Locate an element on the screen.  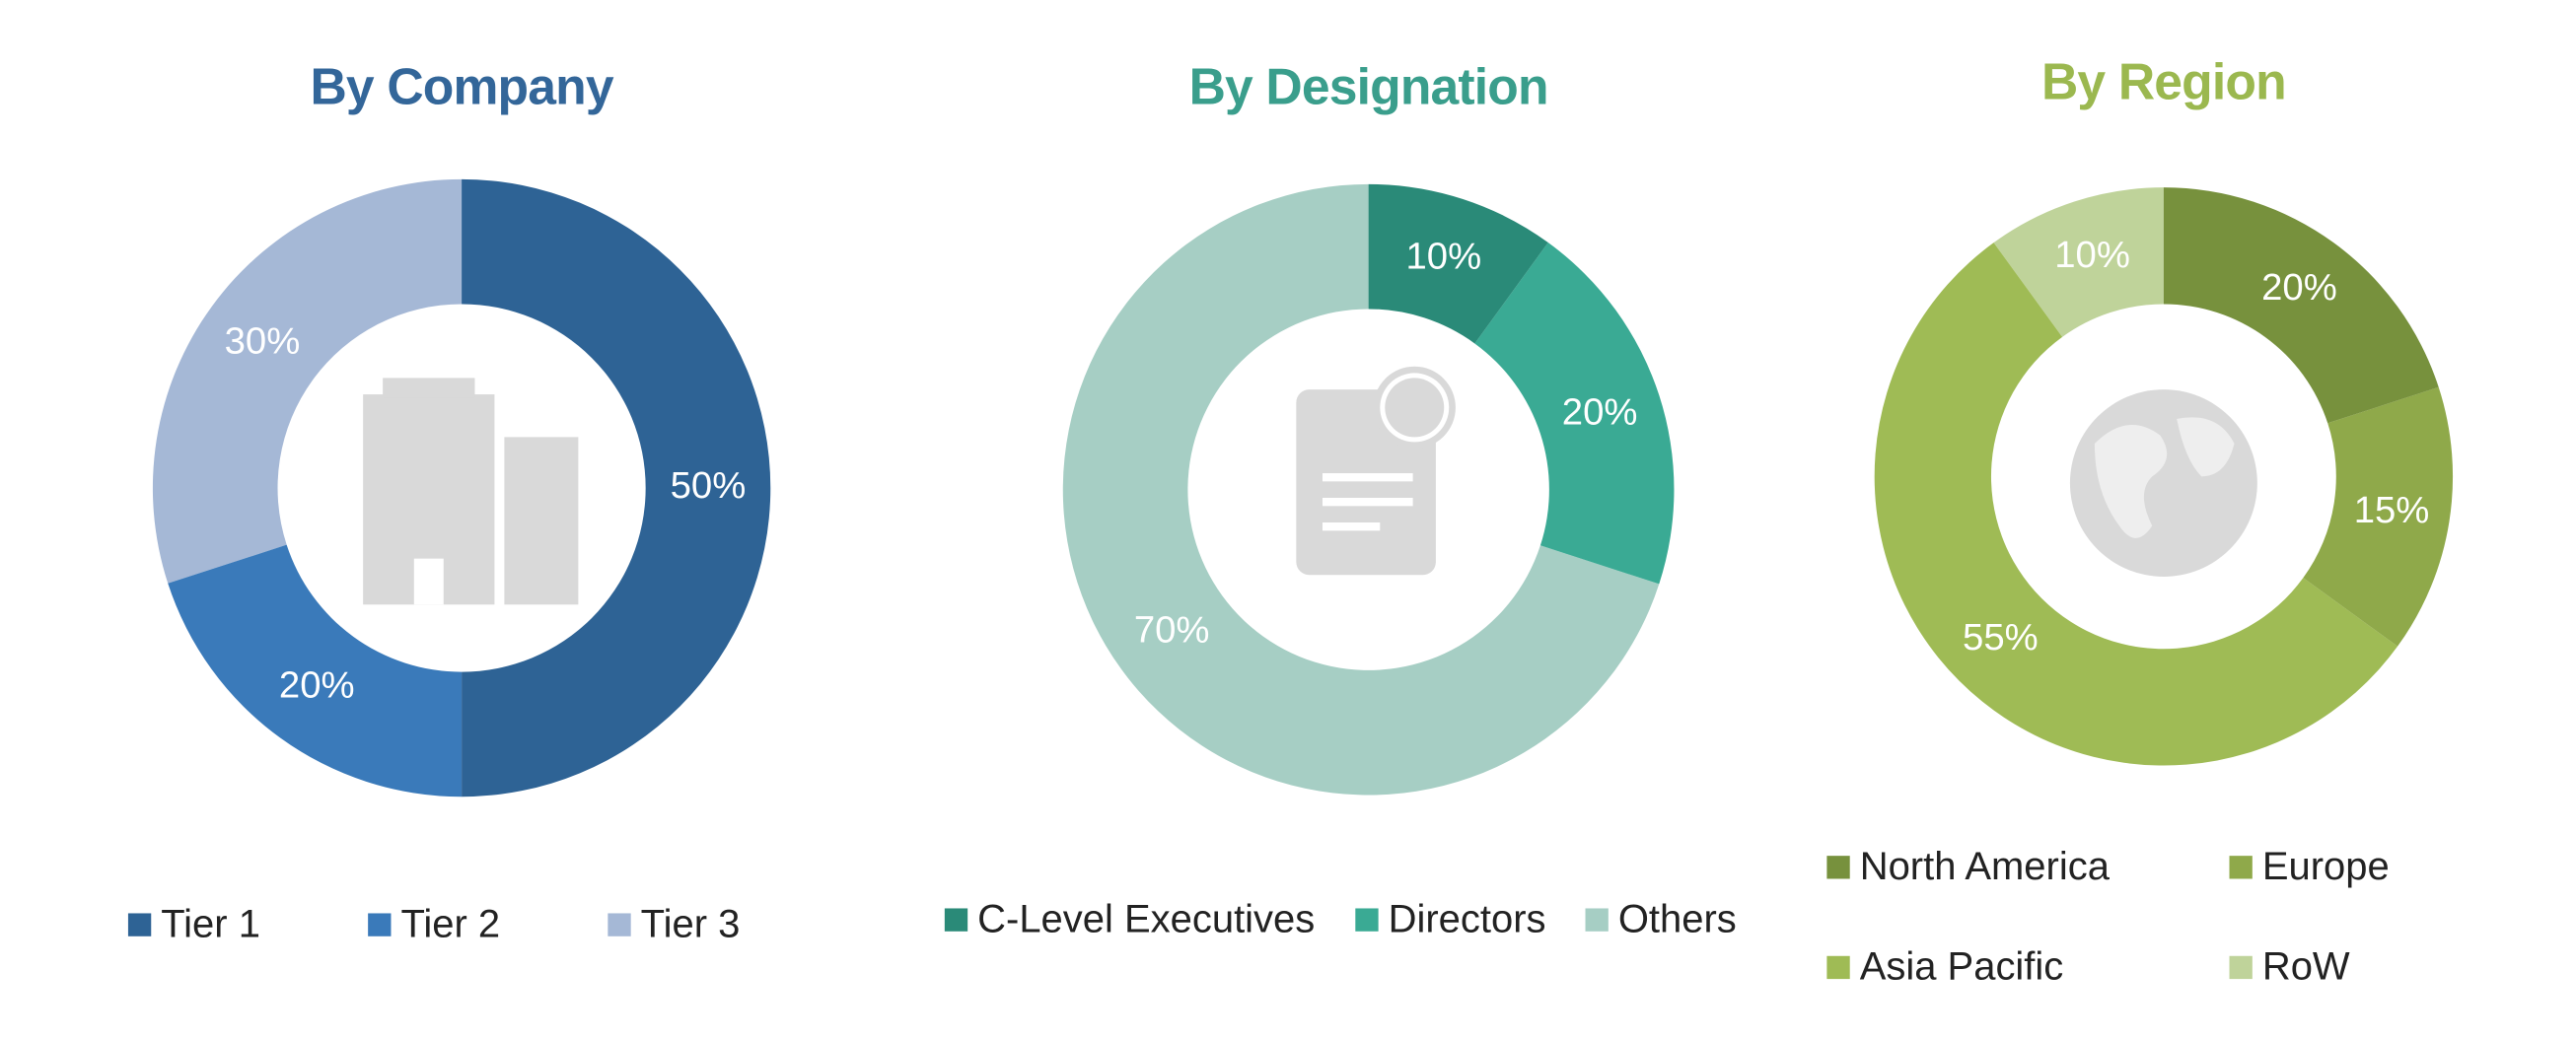
document-icon is located at coordinates (1376, 471).